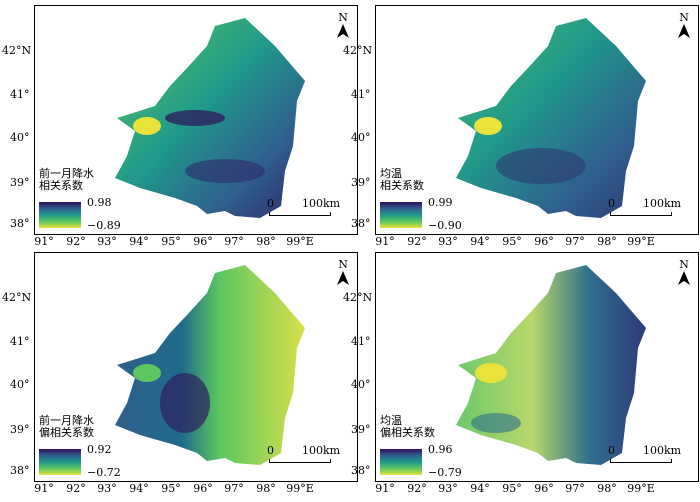  What do you see at coordinates (445, 225) in the screenshot?
I see `legend-min: −0.90` at bounding box center [445, 225].